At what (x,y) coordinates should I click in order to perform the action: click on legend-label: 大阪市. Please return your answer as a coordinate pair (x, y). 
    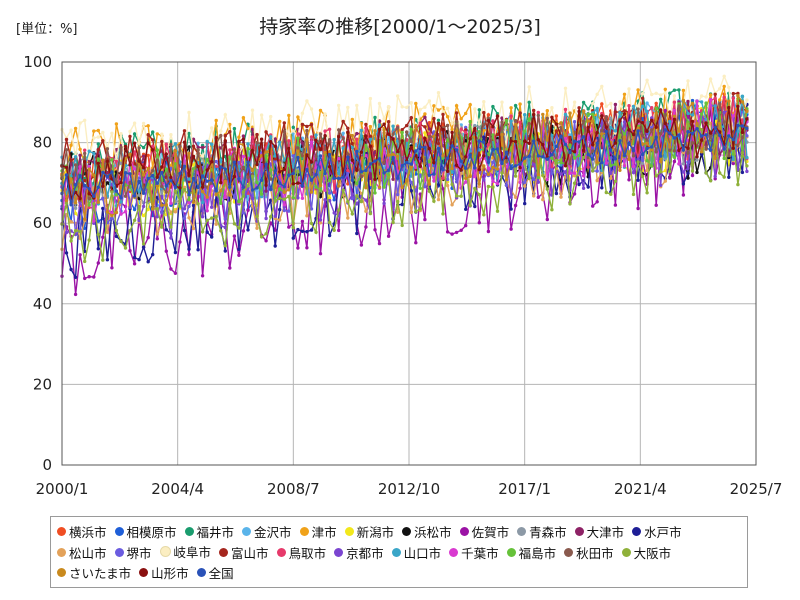
    Looking at the image, I should click on (652, 553).